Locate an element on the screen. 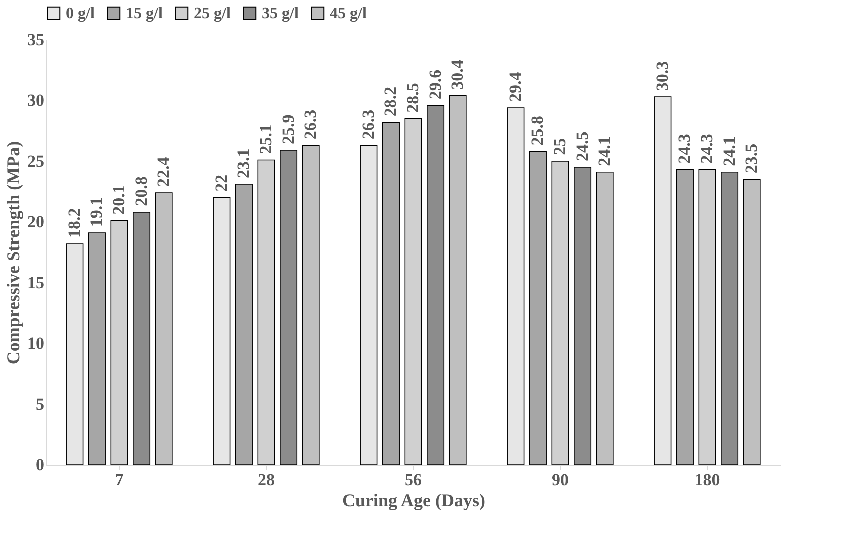 This screenshot has height=542, width=841. data-label: 22.4 is located at coordinates (164, 171).